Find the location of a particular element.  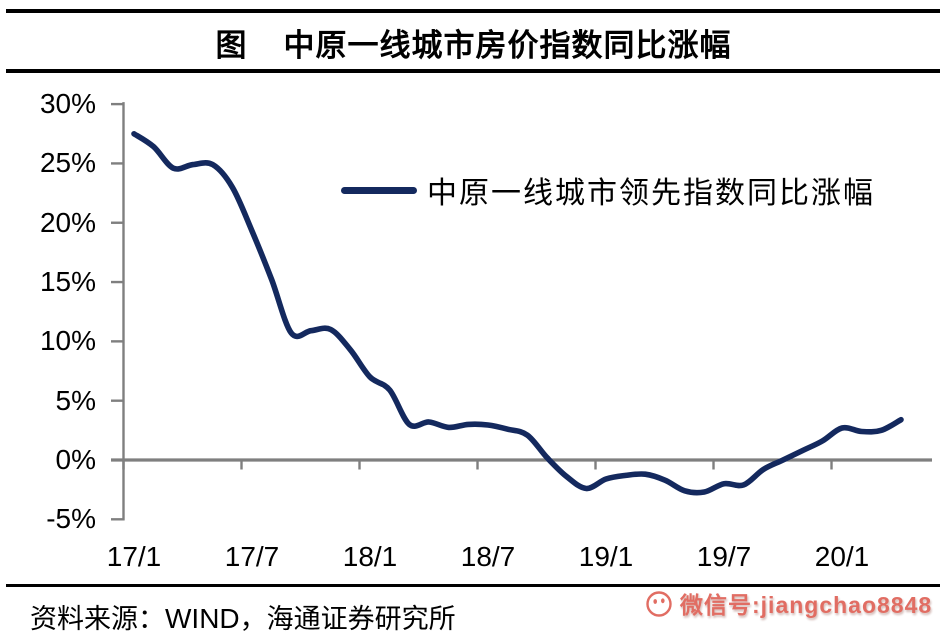

source-name: WIND is located at coordinates (202, 618).